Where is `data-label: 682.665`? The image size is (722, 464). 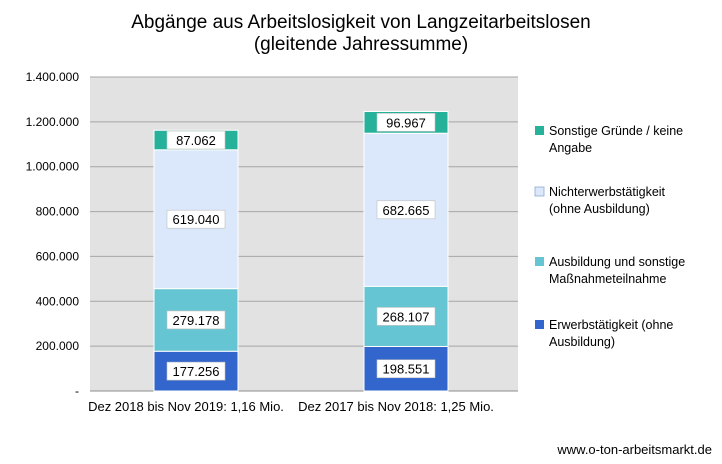
data-label: 682.665 is located at coordinates (406, 210).